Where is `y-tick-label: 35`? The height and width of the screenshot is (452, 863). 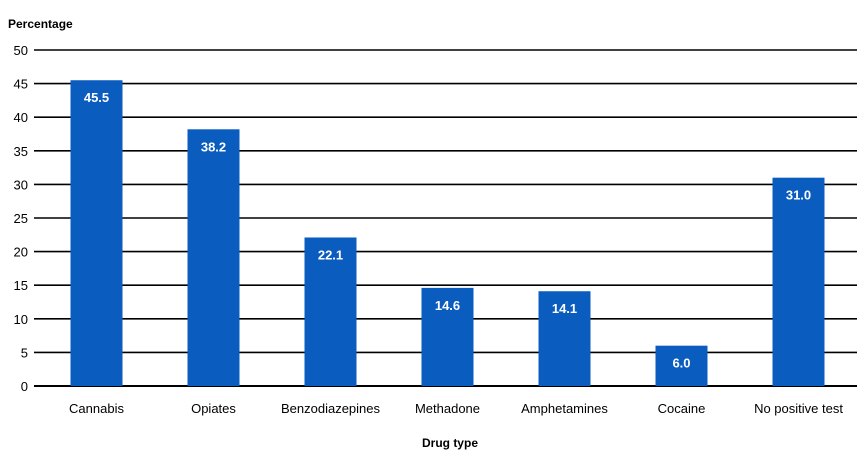 y-tick-label: 35 is located at coordinates (21, 151).